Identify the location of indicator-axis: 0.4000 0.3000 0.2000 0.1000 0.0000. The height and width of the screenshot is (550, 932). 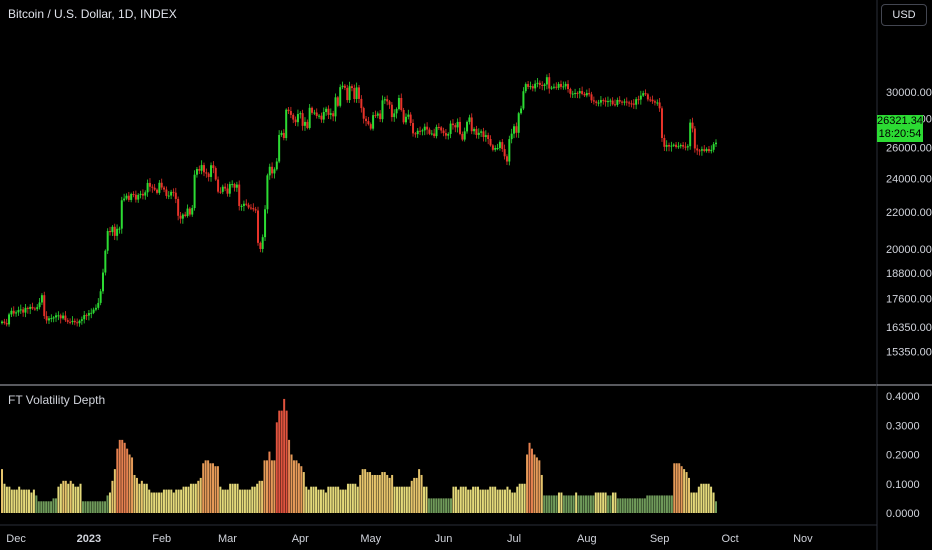
(903, 455).